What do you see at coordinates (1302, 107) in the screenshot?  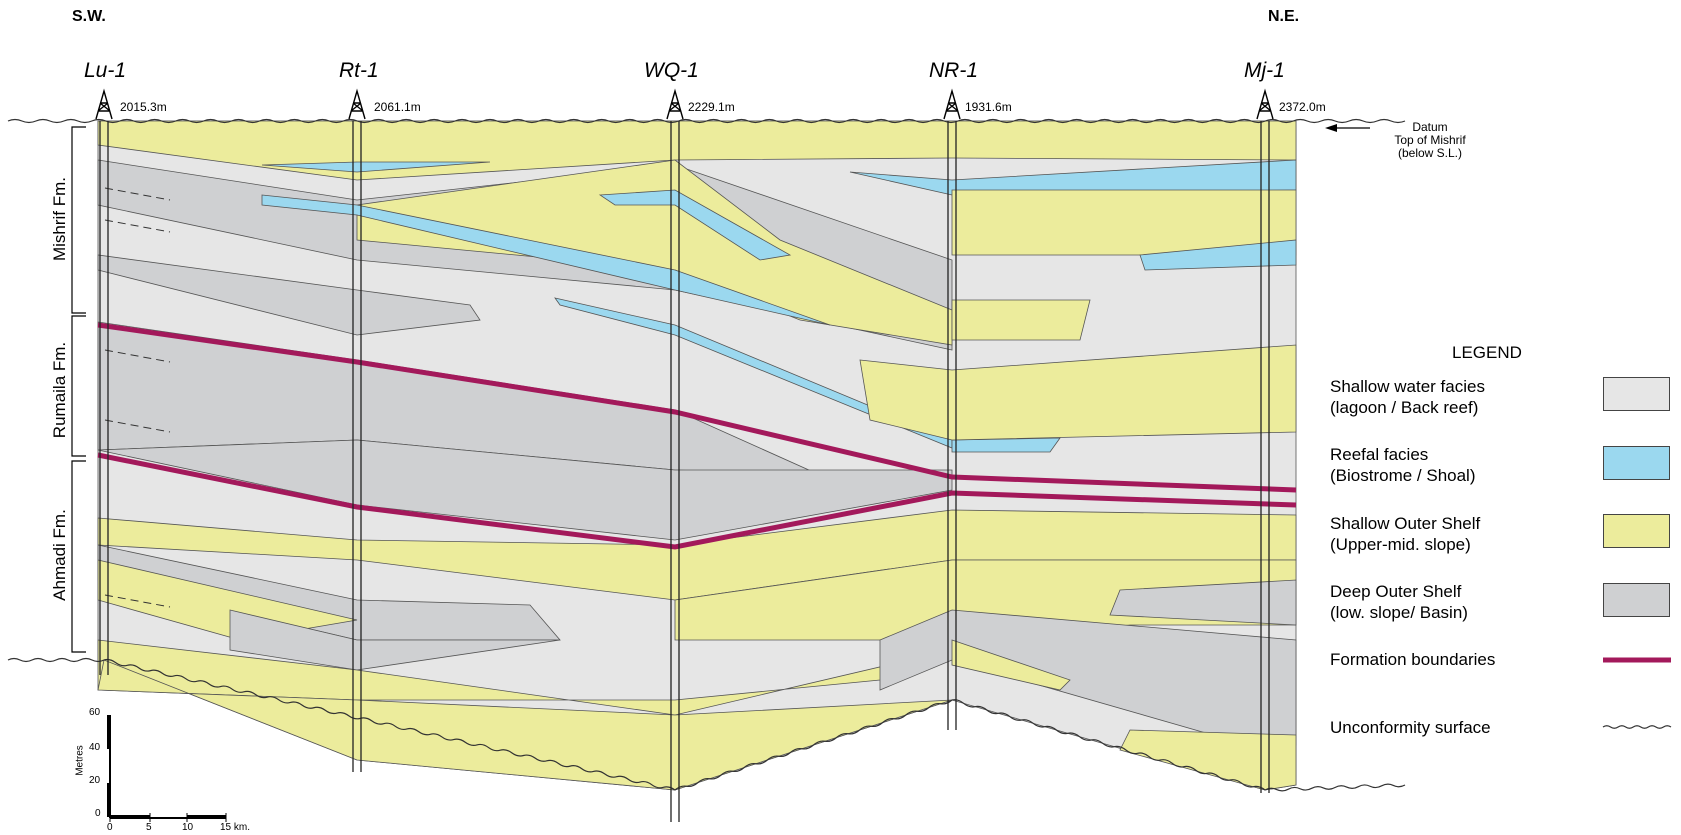 I see `well-elevation-mj1: 2372.0m` at bounding box center [1302, 107].